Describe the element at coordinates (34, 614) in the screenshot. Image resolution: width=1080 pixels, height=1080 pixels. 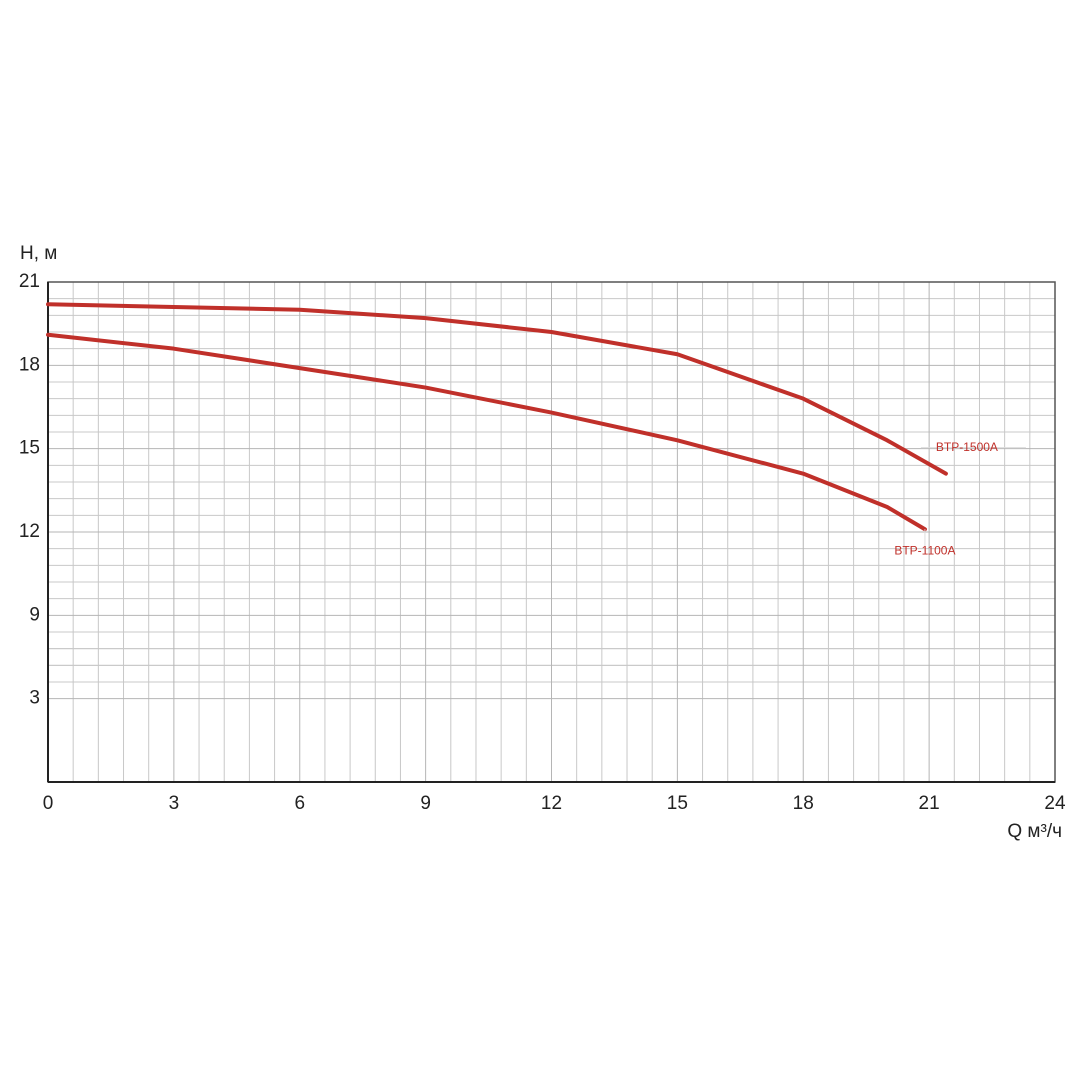
I see `y-tick-label: 9` at that location.